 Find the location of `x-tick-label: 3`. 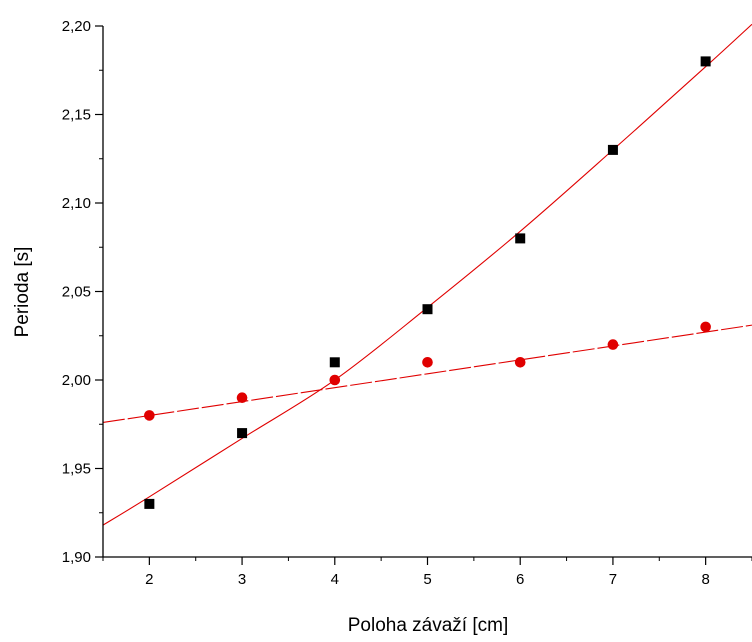

x-tick-label: 3 is located at coordinates (242, 579).